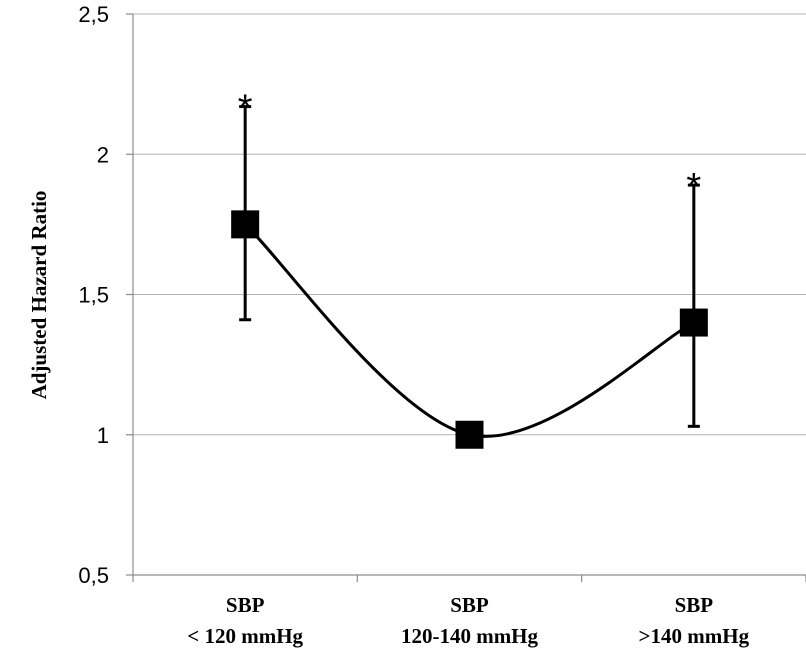  What do you see at coordinates (468, 620) in the screenshot?
I see `x-category-labels: SBP < 120 mmHg SBP 120-140 mmHg SBP >140 mmHg` at bounding box center [468, 620].